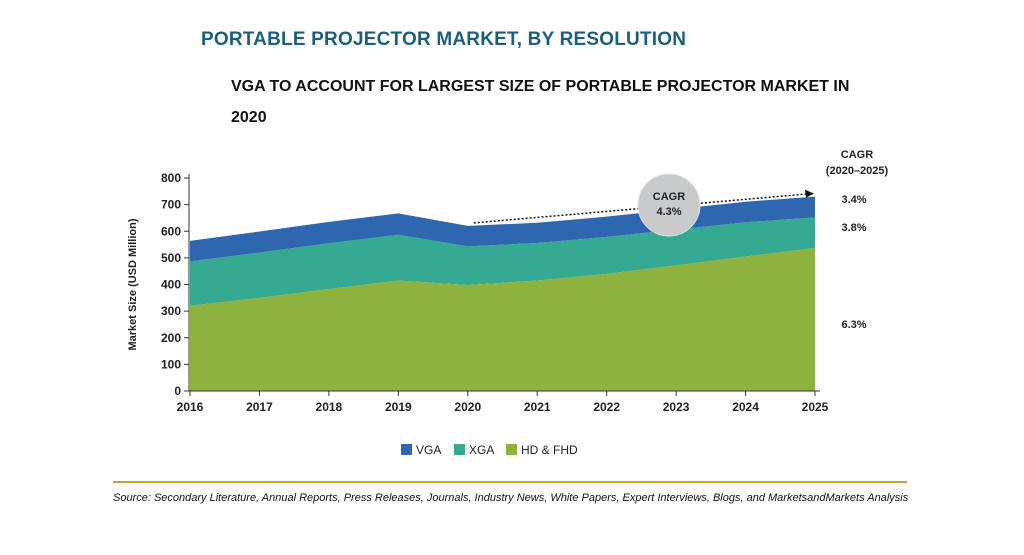 This screenshot has height=555, width=1024. I want to click on x-tick-label: 2024, so click(745, 407).